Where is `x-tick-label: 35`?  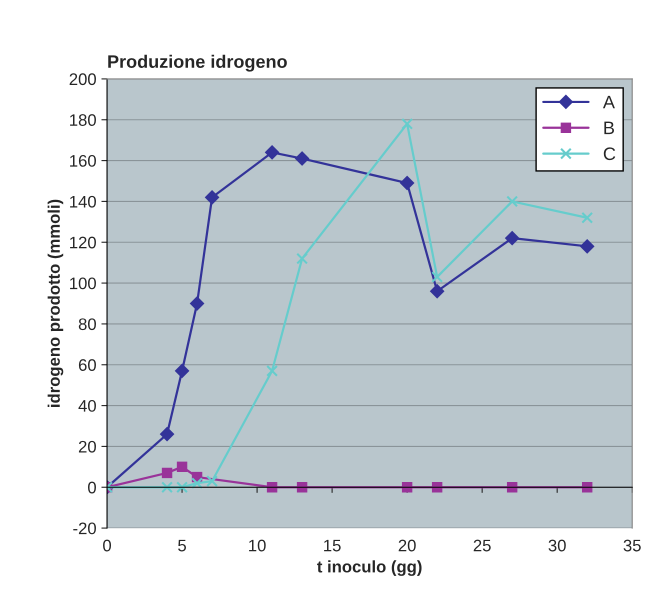 x-tick-label: 35 is located at coordinates (632, 546).